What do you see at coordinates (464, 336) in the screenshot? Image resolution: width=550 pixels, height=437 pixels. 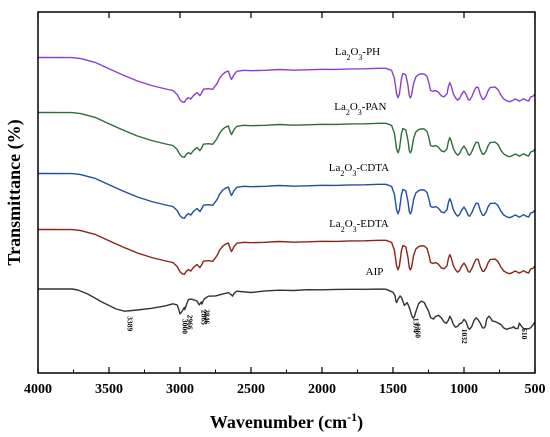 I see `peak-label: 1032` at bounding box center [464, 336].